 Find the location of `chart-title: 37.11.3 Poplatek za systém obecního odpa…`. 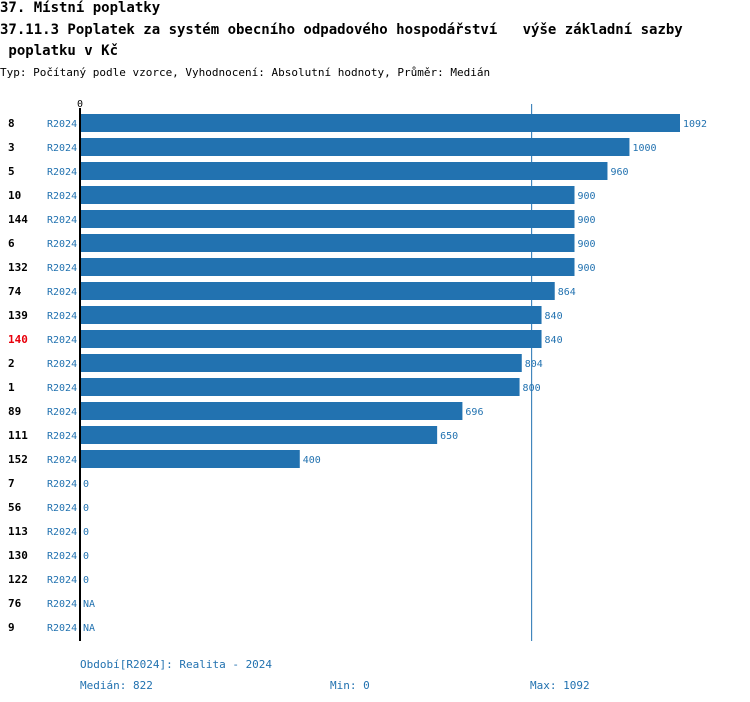

chart-title: 37.11.3 Poplatek za systém obecního odpa… is located at coordinates (341, 30).